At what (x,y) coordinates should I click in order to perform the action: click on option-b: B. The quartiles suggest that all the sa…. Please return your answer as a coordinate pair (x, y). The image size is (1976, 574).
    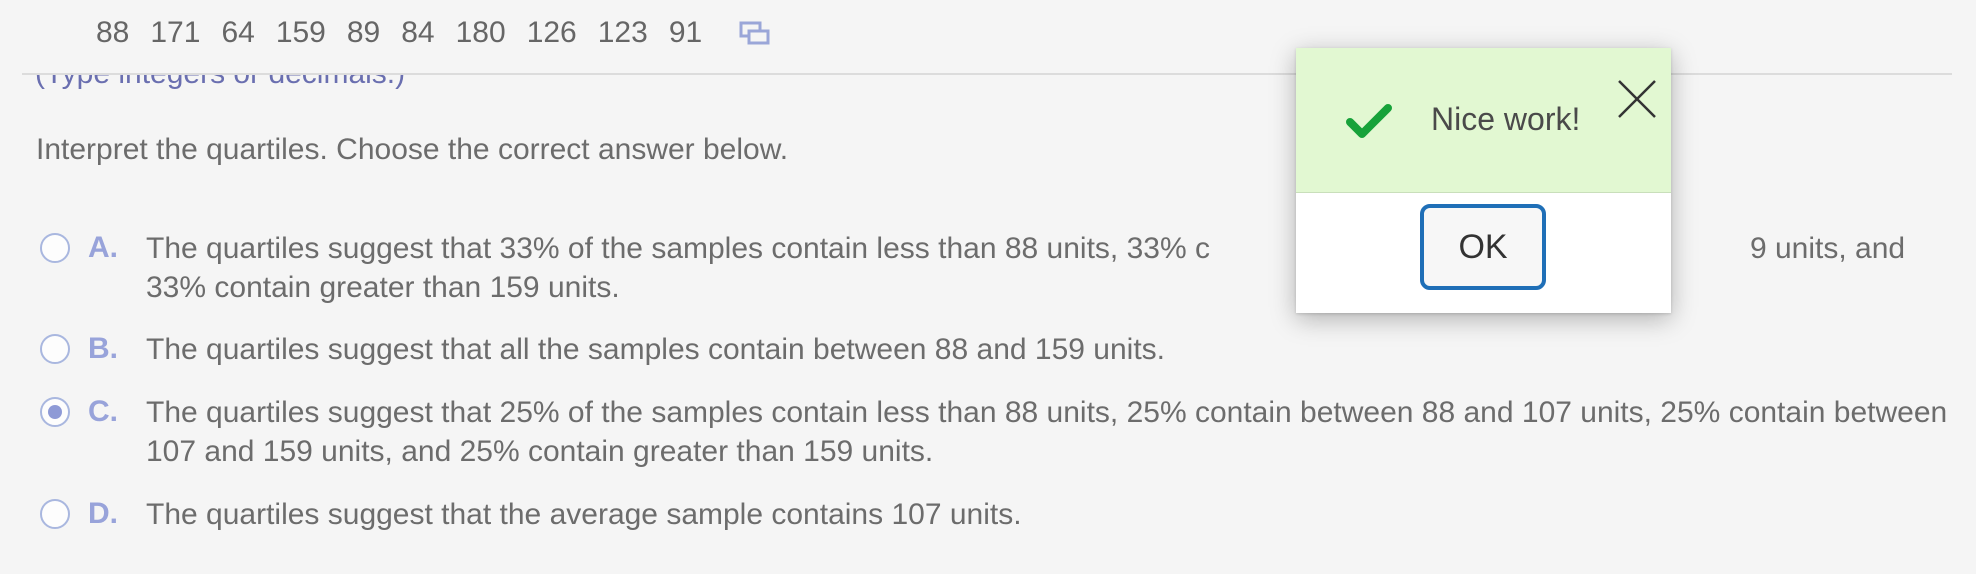
    Looking at the image, I should click on (1003, 349).